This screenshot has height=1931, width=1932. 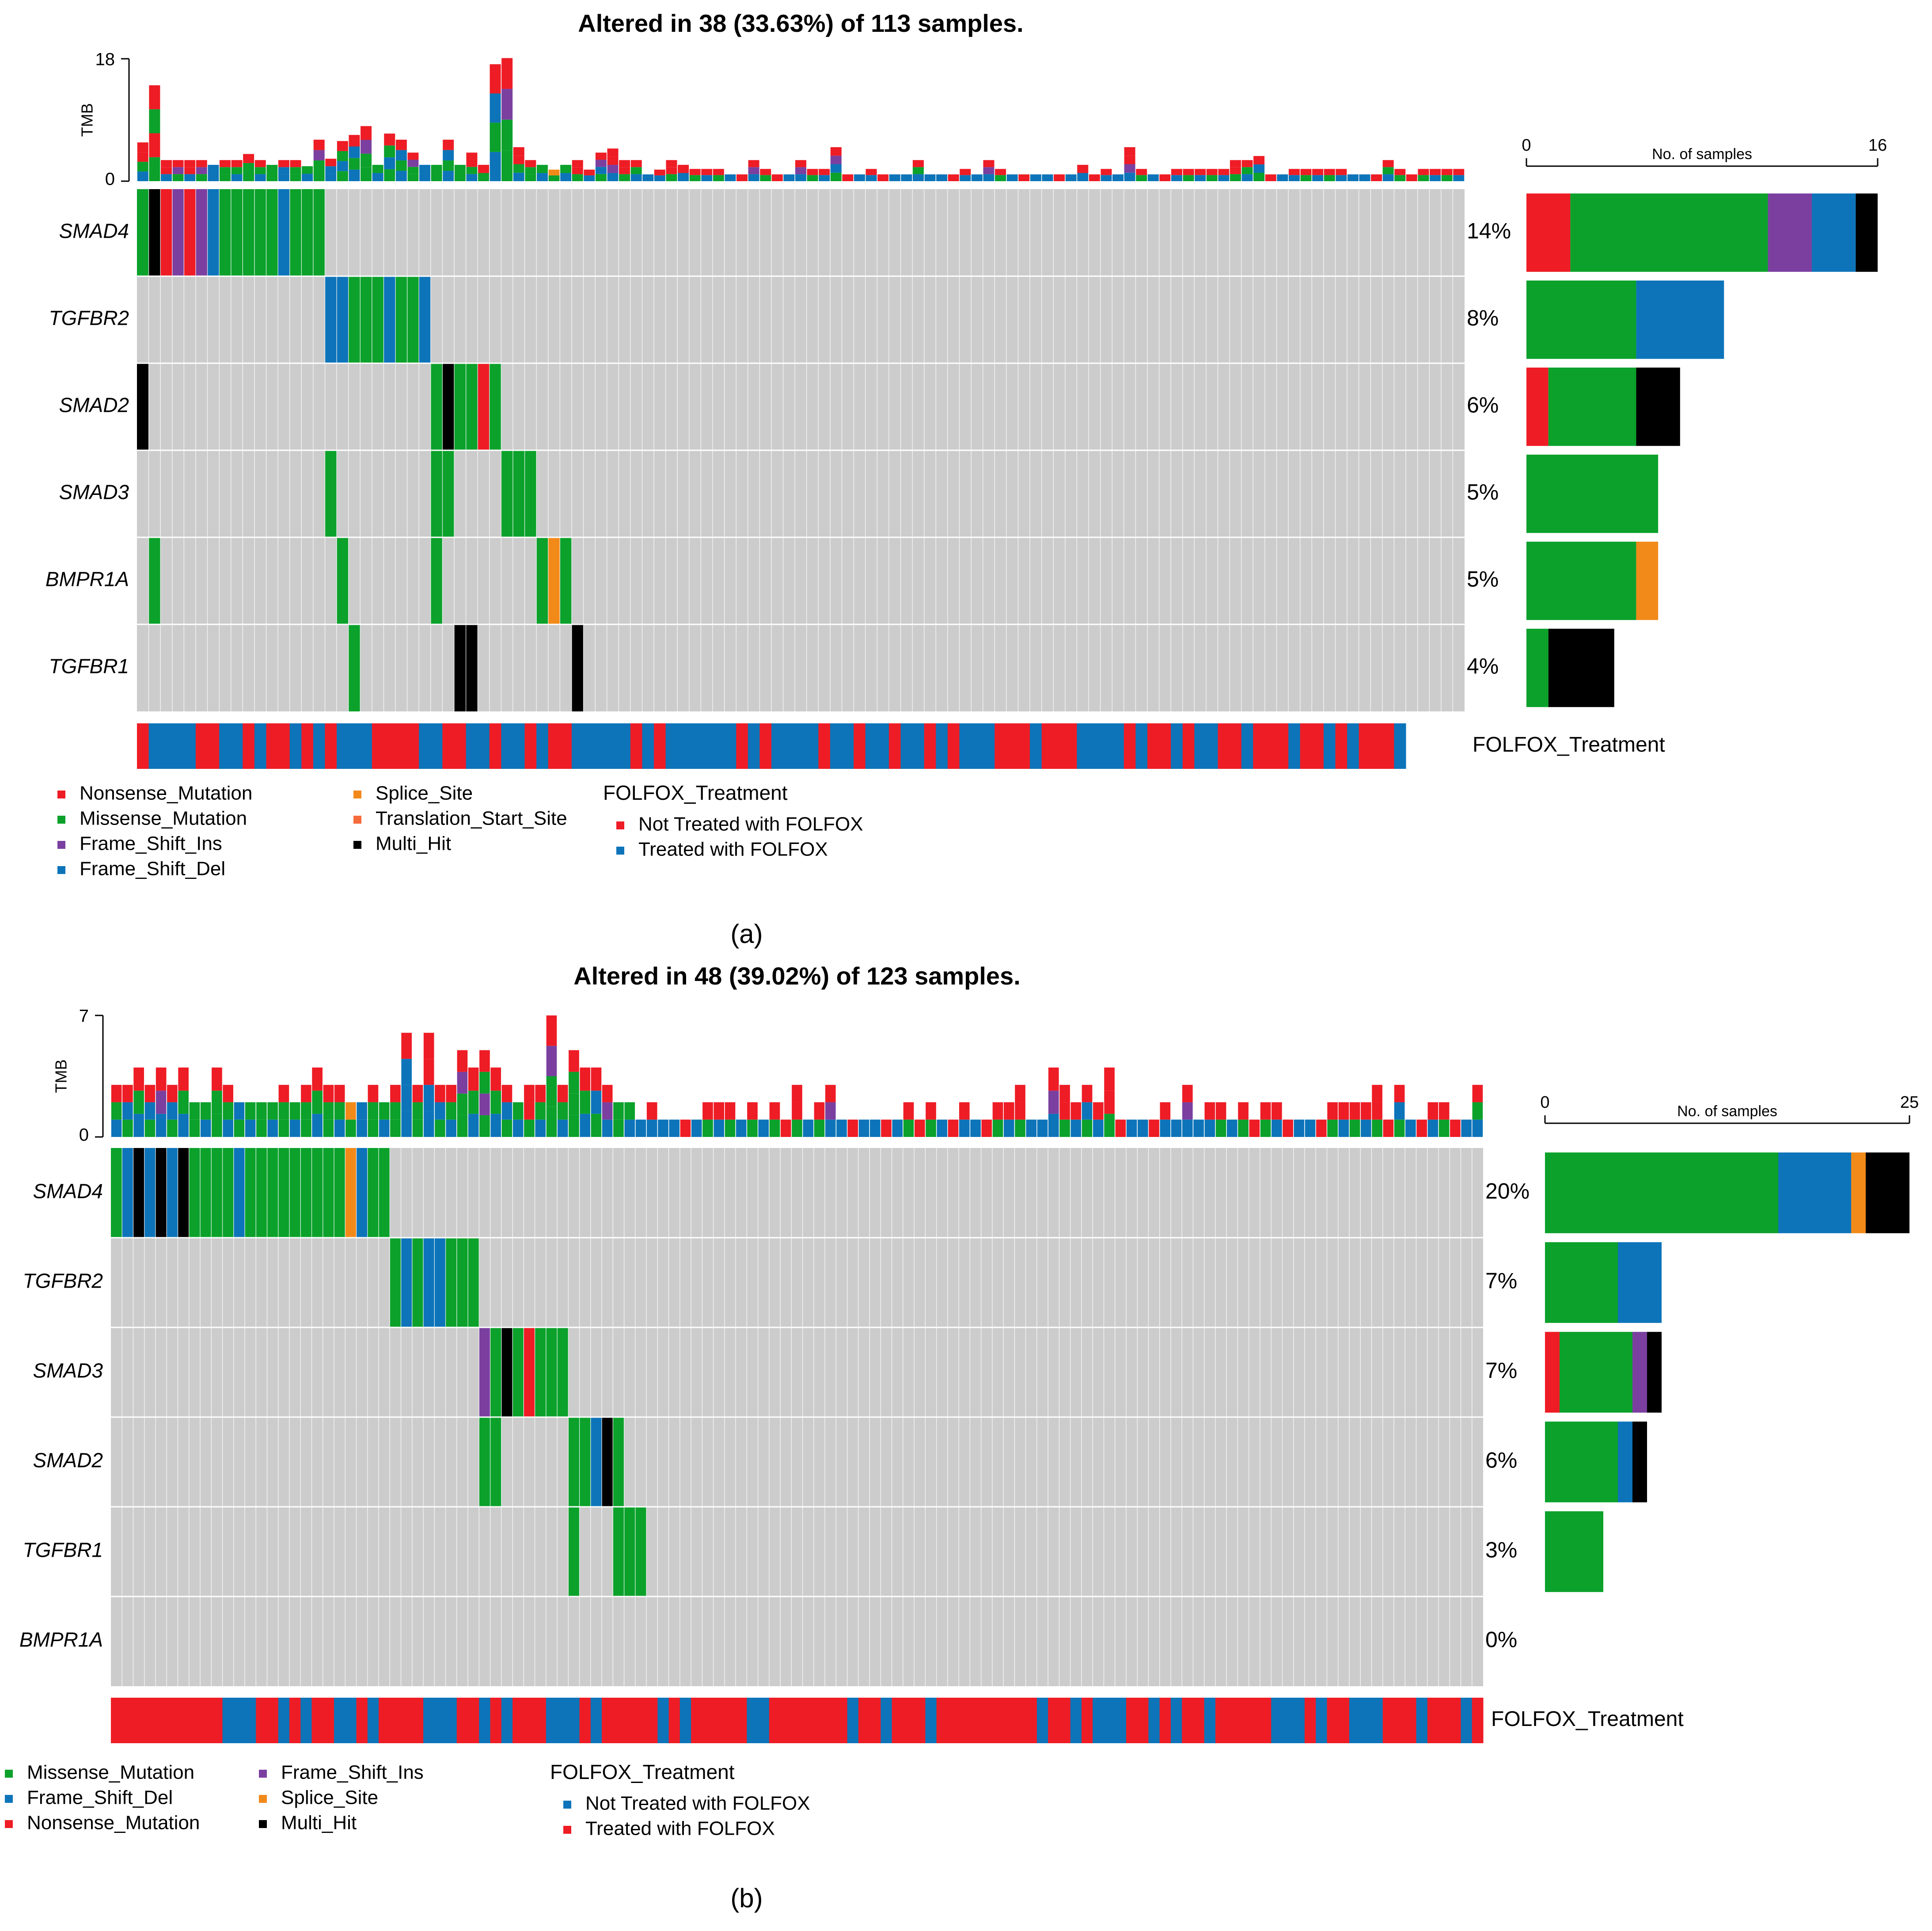 I want to click on gene-alteration-percent: 7%, so click(x=1501, y=1281).